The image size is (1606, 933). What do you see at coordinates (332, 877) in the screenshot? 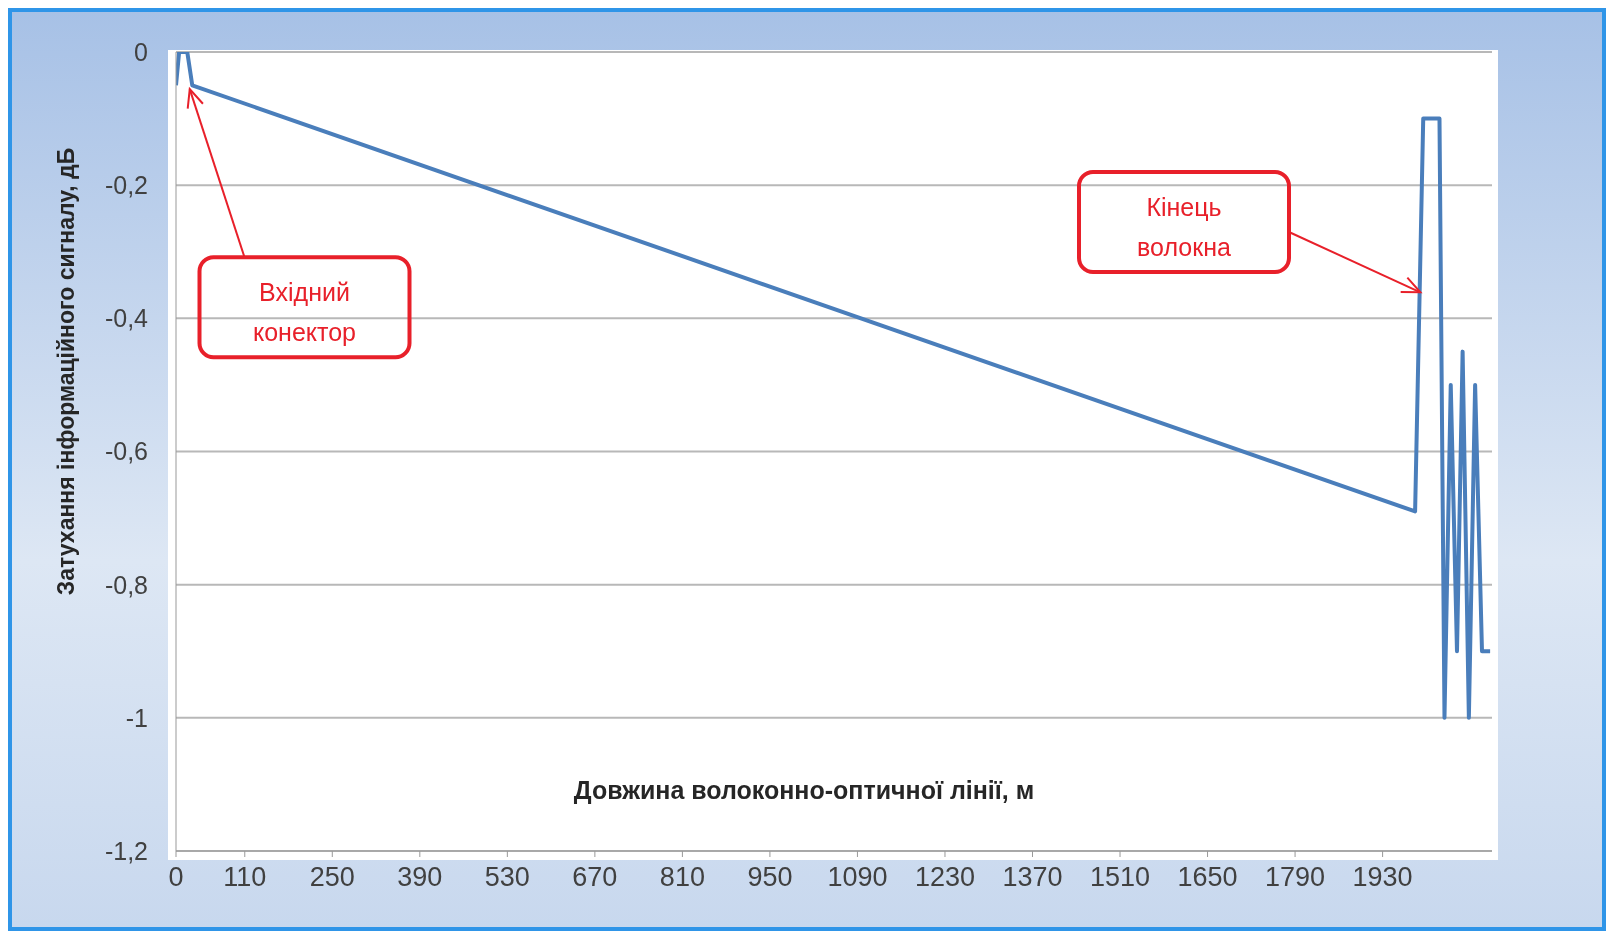
I see `x-tick-label: 250` at bounding box center [332, 877].